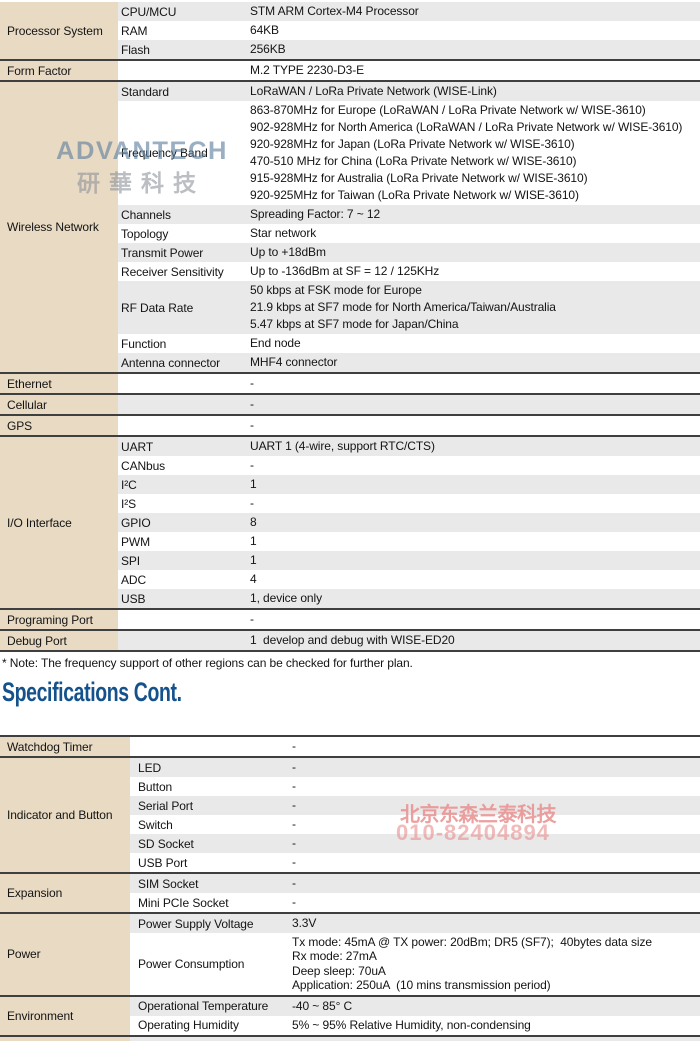 The width and height of the screenshot is (700, 1041). I want to click on spec-item-label: Function, so click(144, 343).